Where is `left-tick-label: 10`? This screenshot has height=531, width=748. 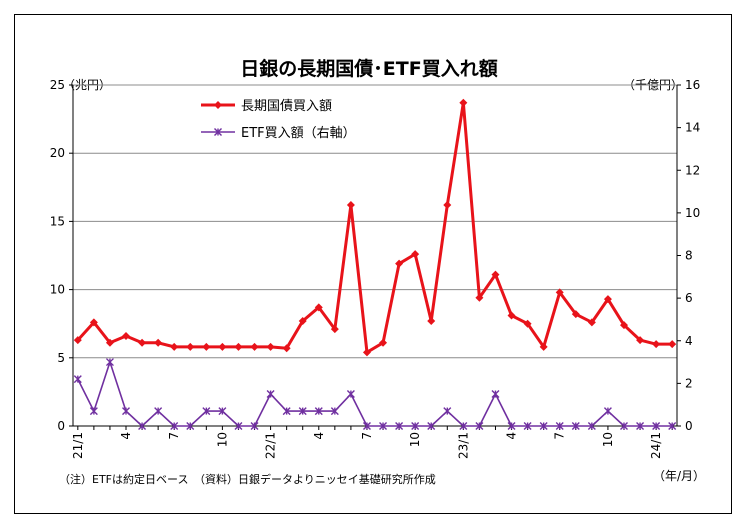
left-tick-label: 10 is located at coordinates (57, 290).